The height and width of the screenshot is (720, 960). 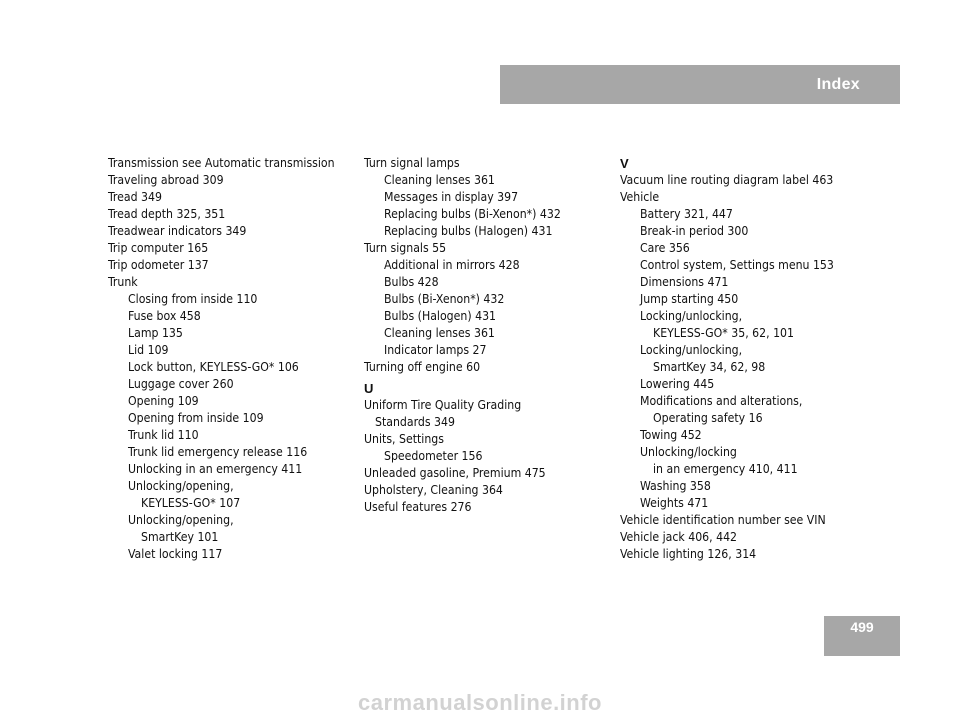 What do you see at coordinates (689, 299) in the screenshot?
I see `index-subentry: Jump starting 450` at bounding box center [689, 299].